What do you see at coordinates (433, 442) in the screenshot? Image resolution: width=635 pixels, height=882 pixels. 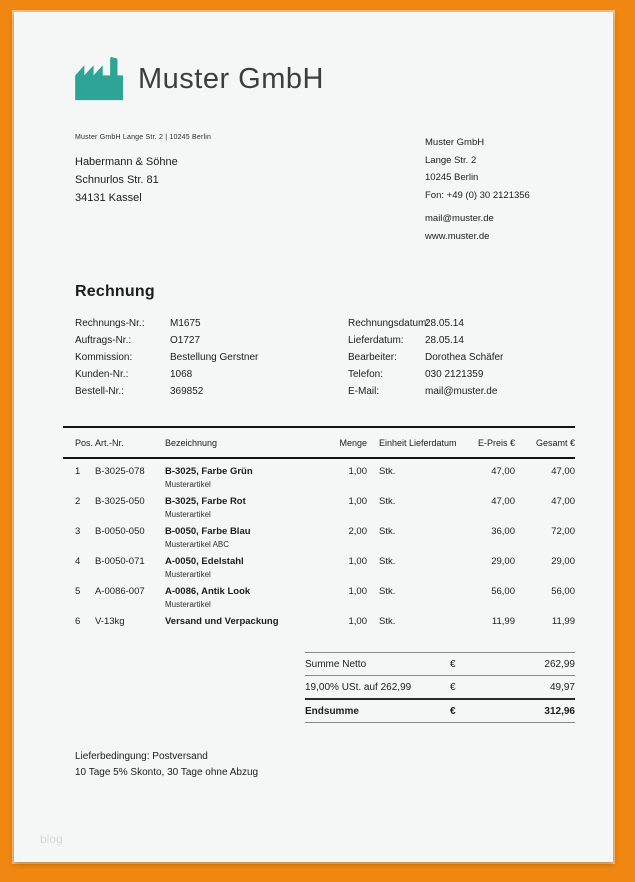 I see `header-lieferdatum: Lieferdatum` at bounding box center [433, 442].